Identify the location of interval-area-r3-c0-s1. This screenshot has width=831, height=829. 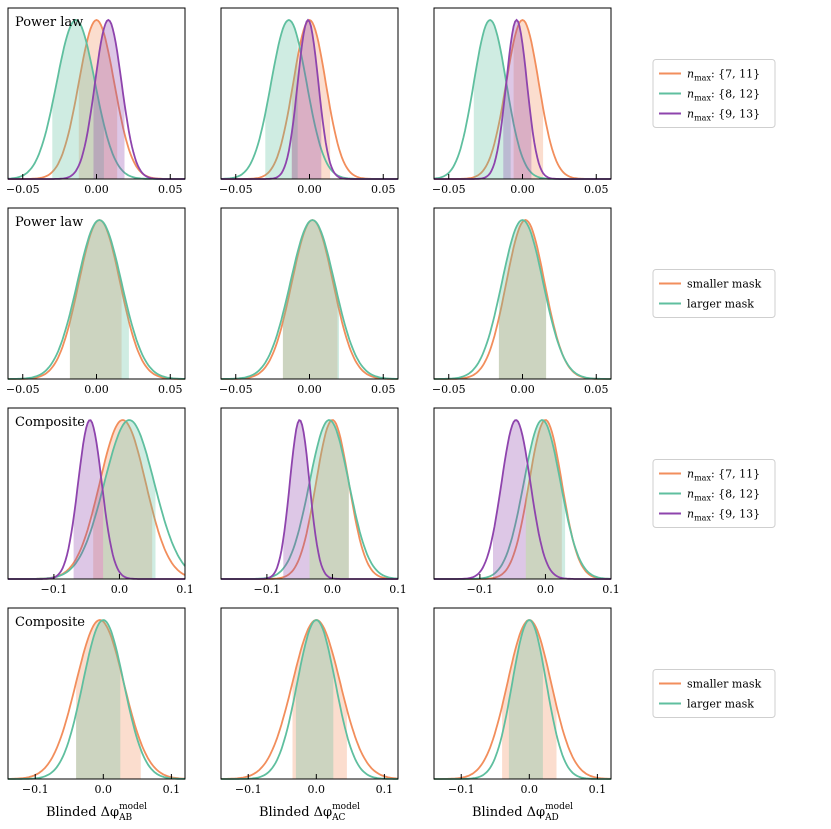
(98, 699).